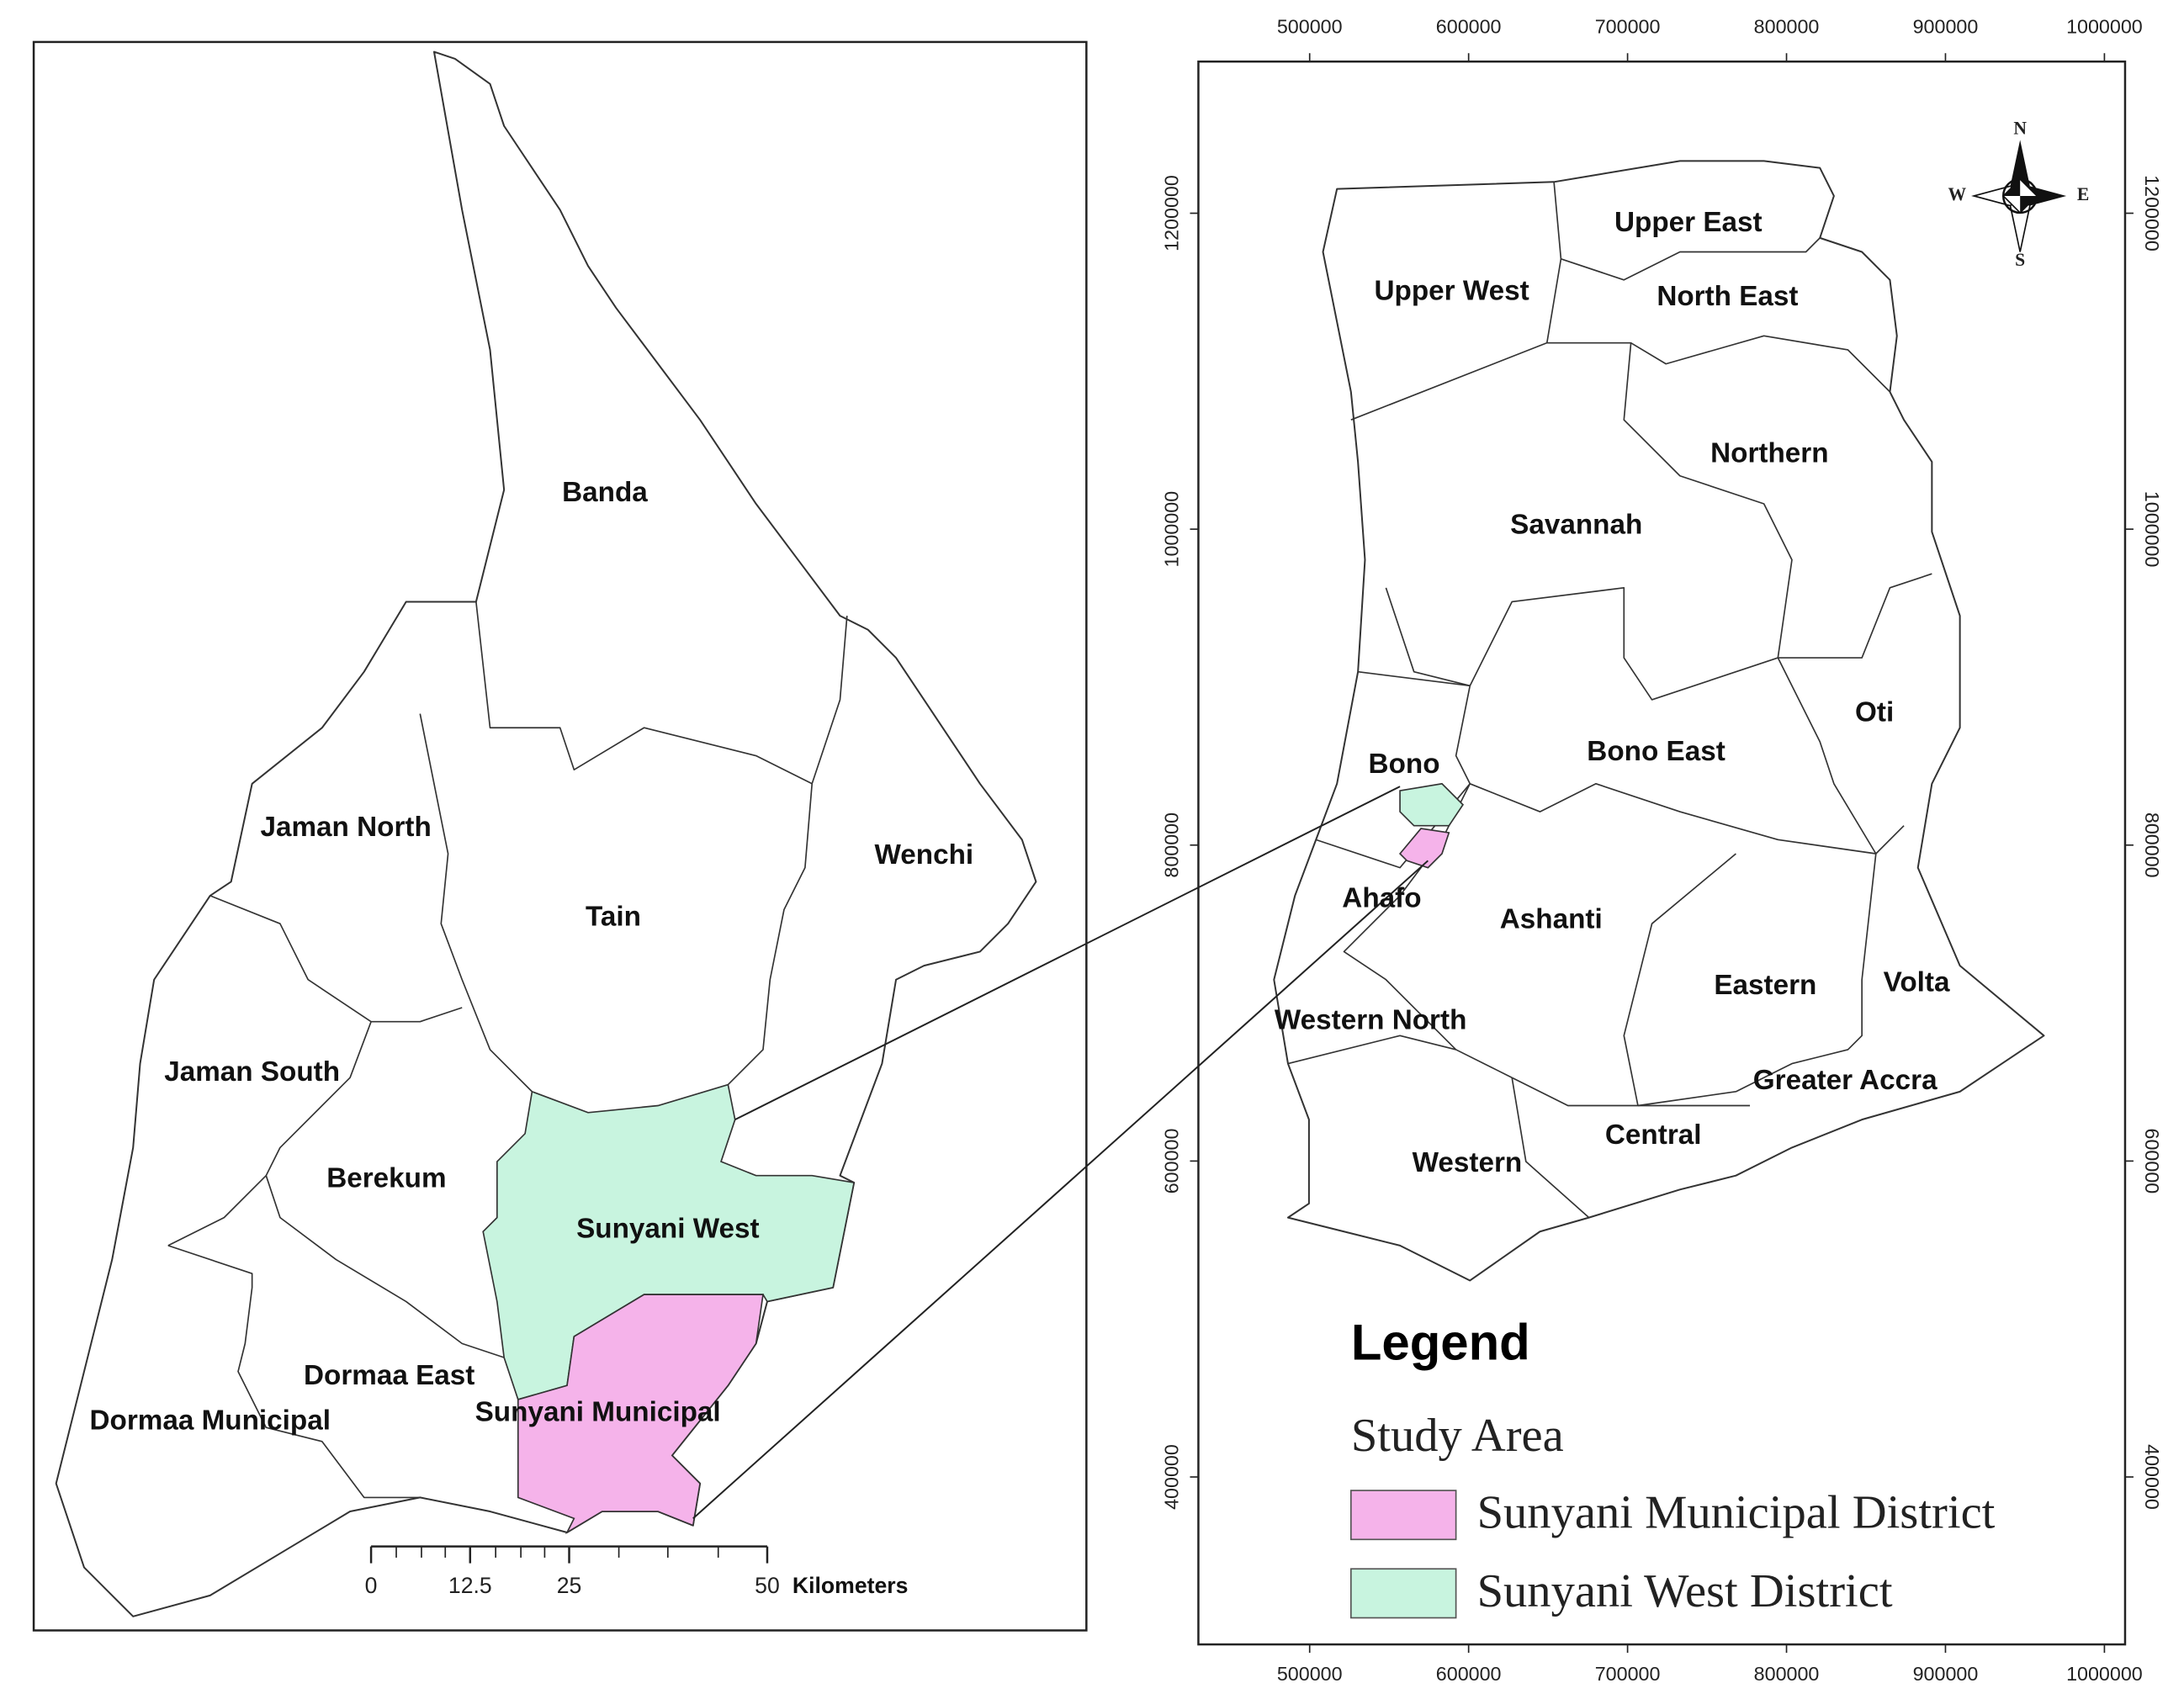 This screenshot has width=2184, height=1699. I want to click on sunyani-west-locator, so click(1432, 804).